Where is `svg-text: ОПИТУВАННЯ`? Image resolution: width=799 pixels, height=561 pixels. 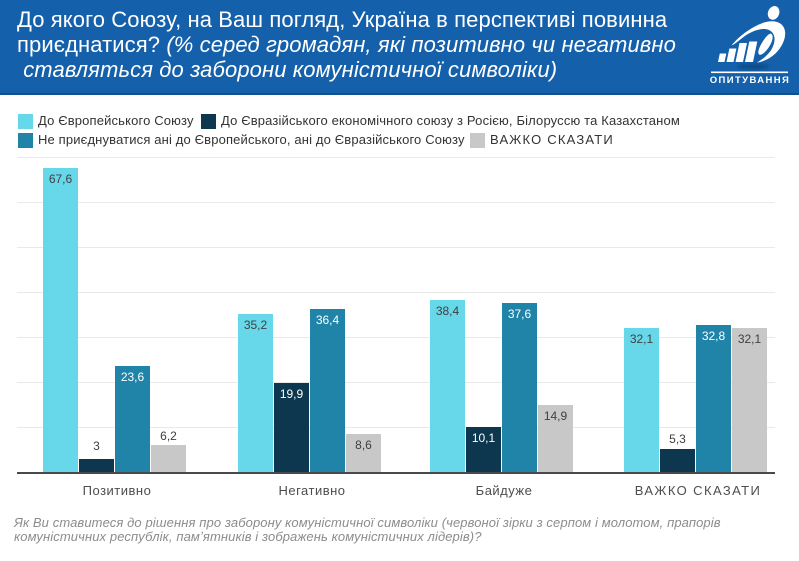
svg-text: ОПИТУВАННЯ is located at coordinates (750, 80).